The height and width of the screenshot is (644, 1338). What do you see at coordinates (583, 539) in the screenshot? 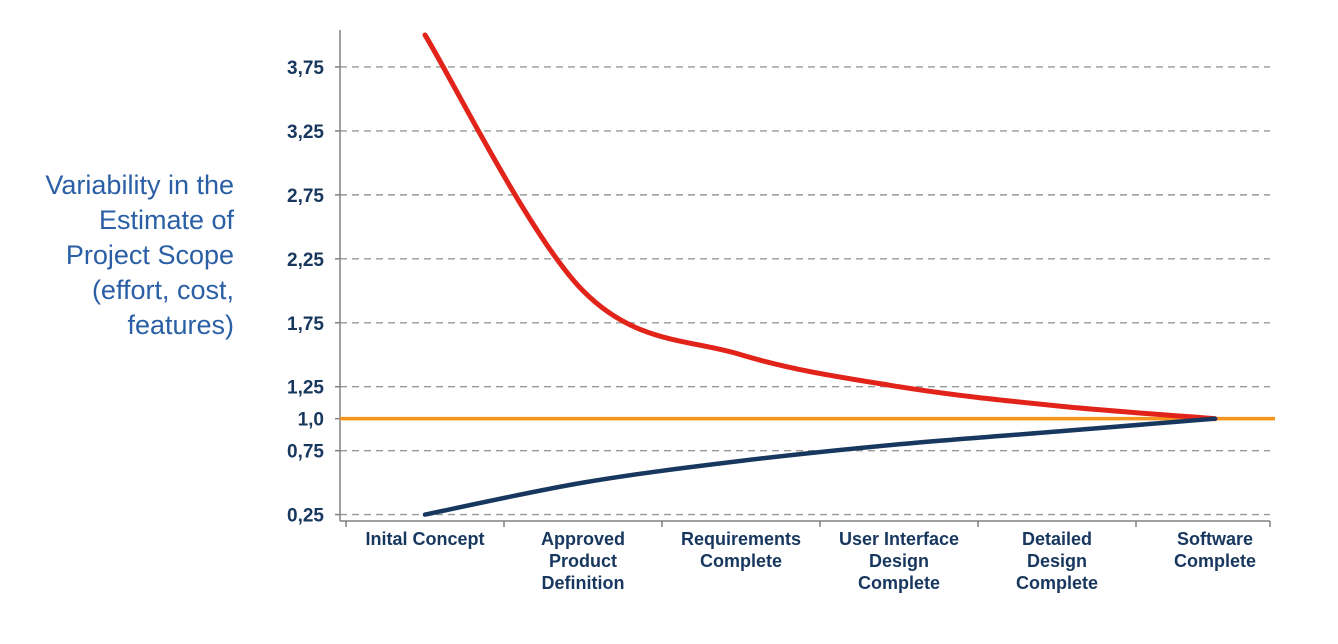
I see `x-category-label-line: Approved` at bounding box center [583, 539].